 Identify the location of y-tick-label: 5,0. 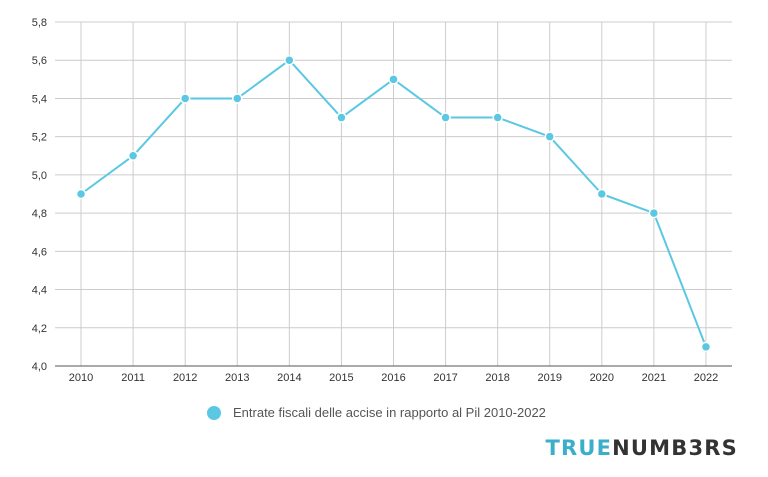
(39, 176).